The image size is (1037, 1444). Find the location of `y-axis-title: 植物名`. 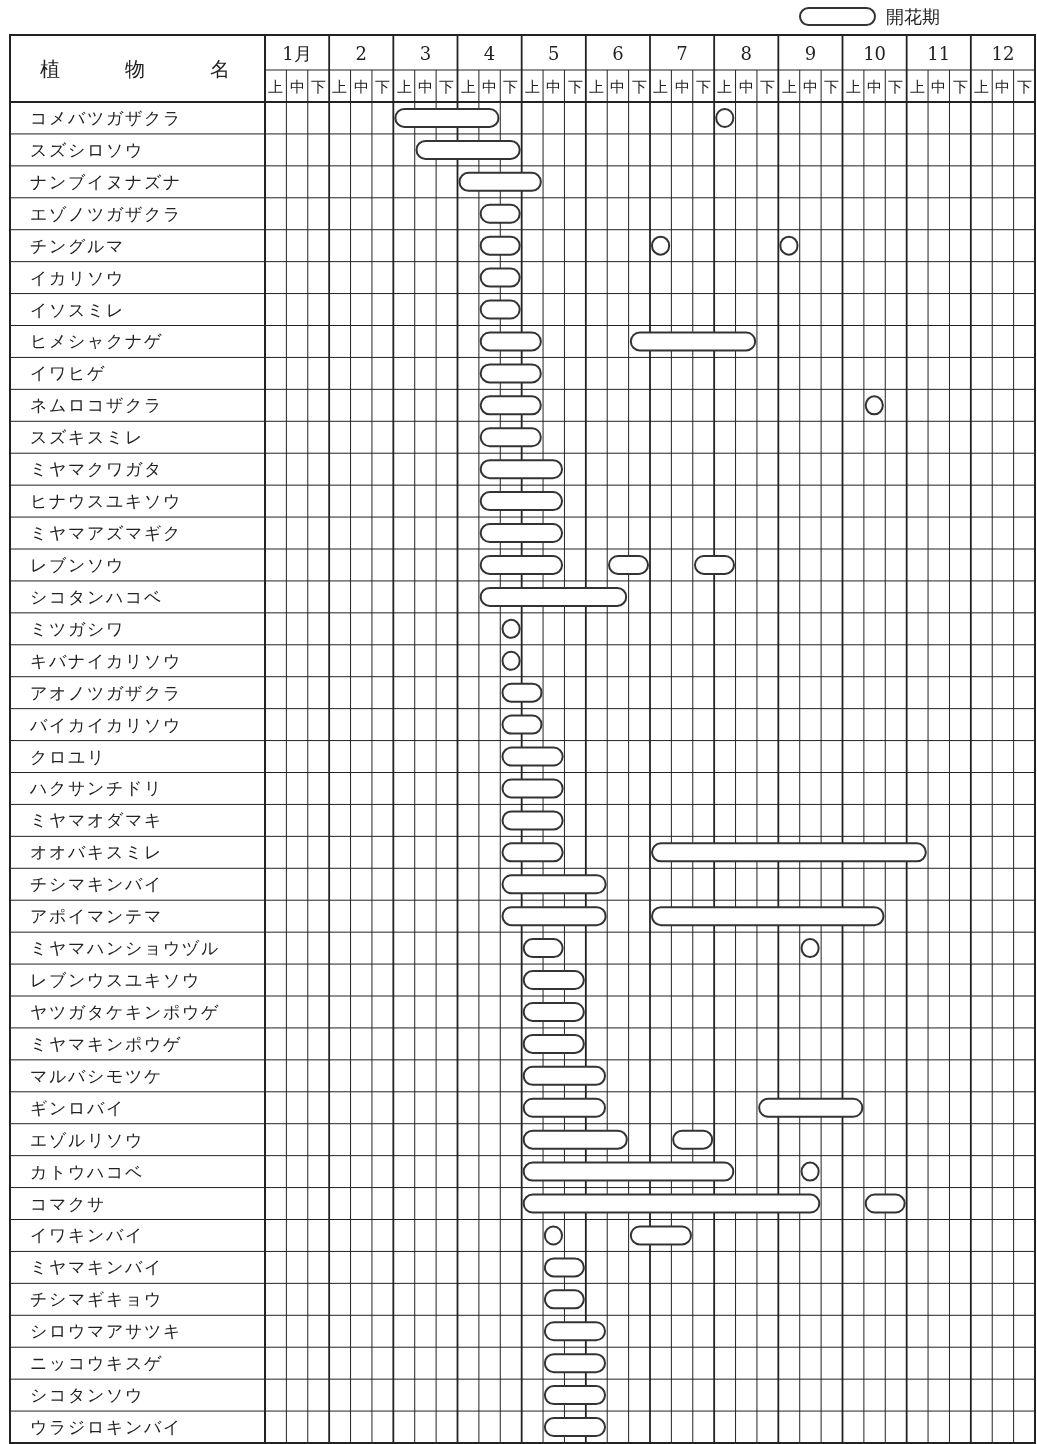

y-axis-title: 植物名 is located at coordinates (135, 68).